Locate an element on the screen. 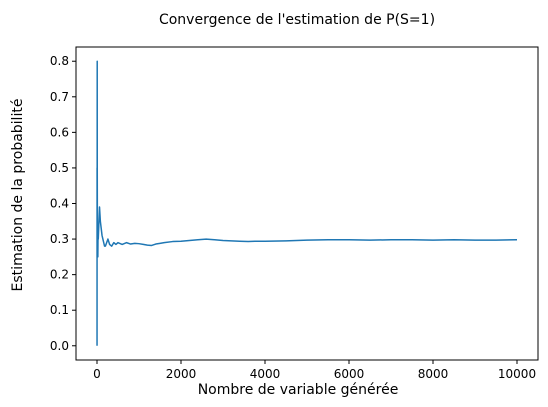  x-axis-label: Nombre de variable générée is located at coordinates (298, 390).